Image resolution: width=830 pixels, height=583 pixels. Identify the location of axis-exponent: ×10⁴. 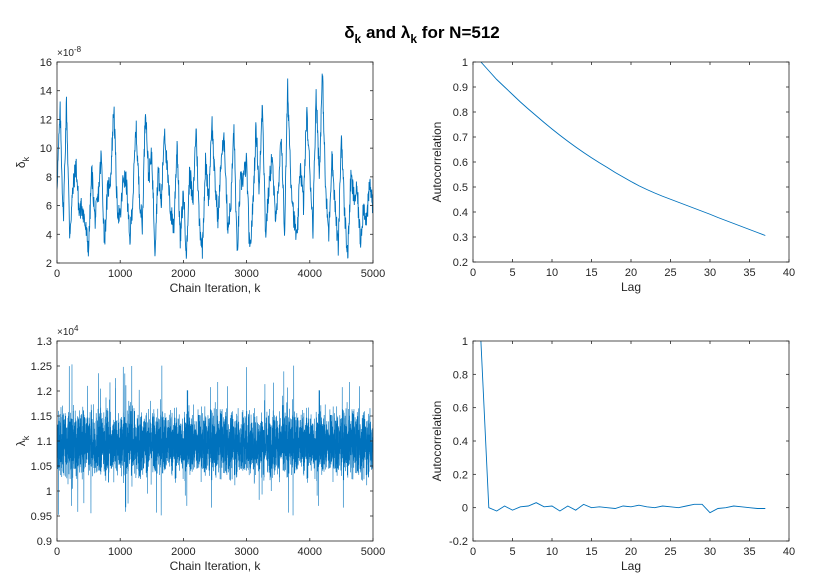
(68, 331).